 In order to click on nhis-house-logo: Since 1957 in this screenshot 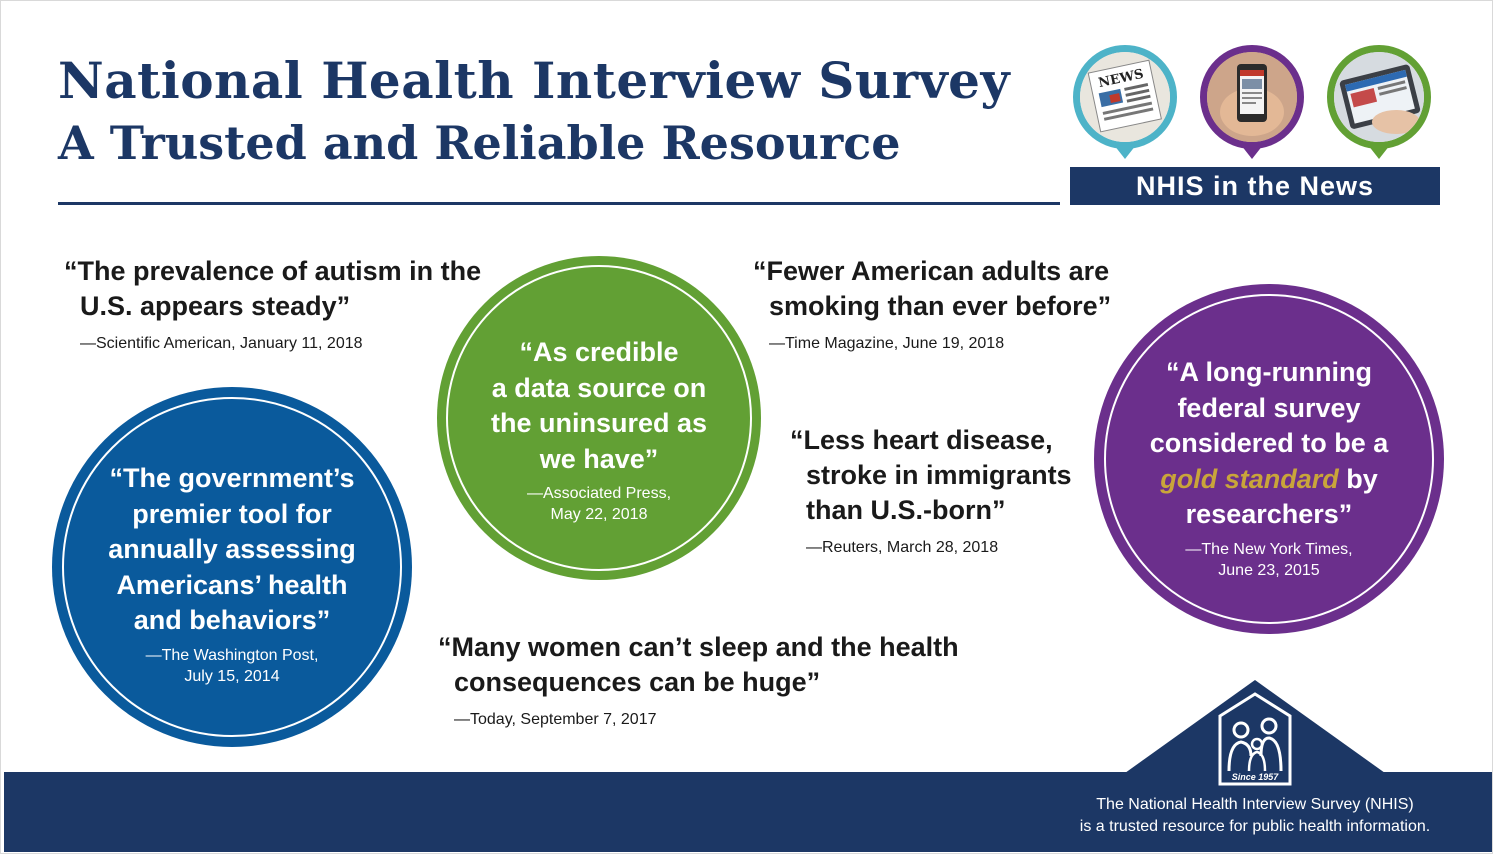, I will do `click(1255, 733)`.